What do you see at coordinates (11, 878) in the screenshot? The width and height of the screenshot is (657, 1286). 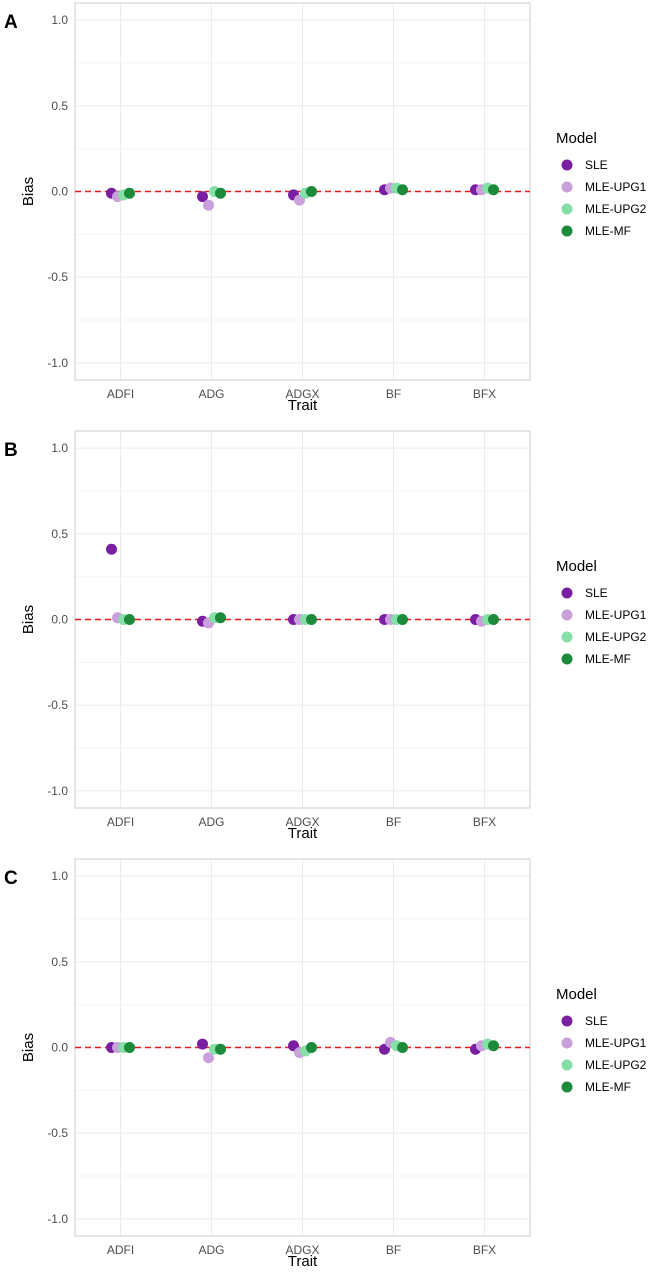 I see `panel-label: C` at bounding box center [11, 878].